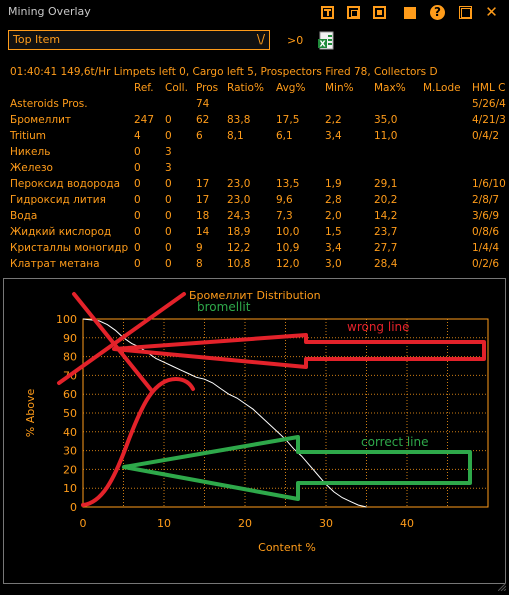 This screenshot has width=509, height=595. Describe the element at coordinates (70, 357) in the screenshot. I see `y-tick-label: 80` at that location.